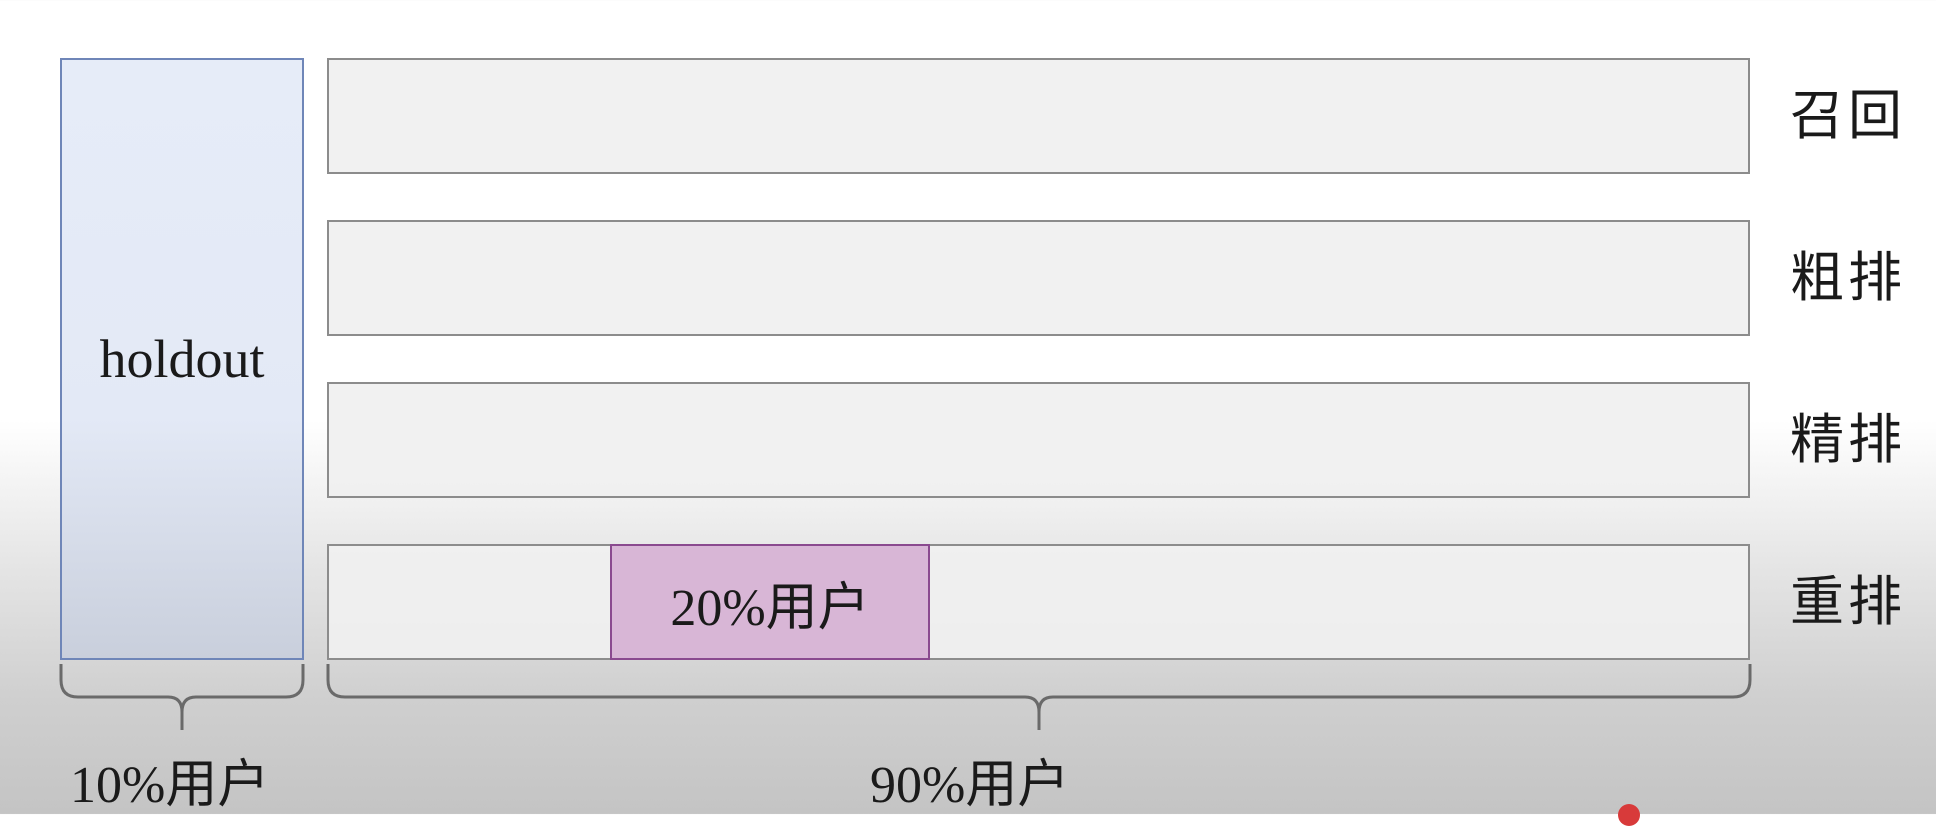  I want to click on holdout-share-label: 10%用户, so click(170, 785).